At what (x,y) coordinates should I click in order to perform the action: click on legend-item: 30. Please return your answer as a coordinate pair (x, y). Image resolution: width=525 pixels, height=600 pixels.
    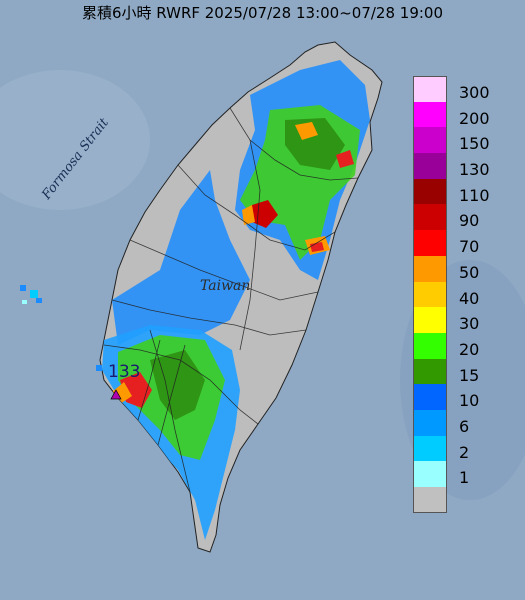
    Looking at the image, I should click on (453, 320).